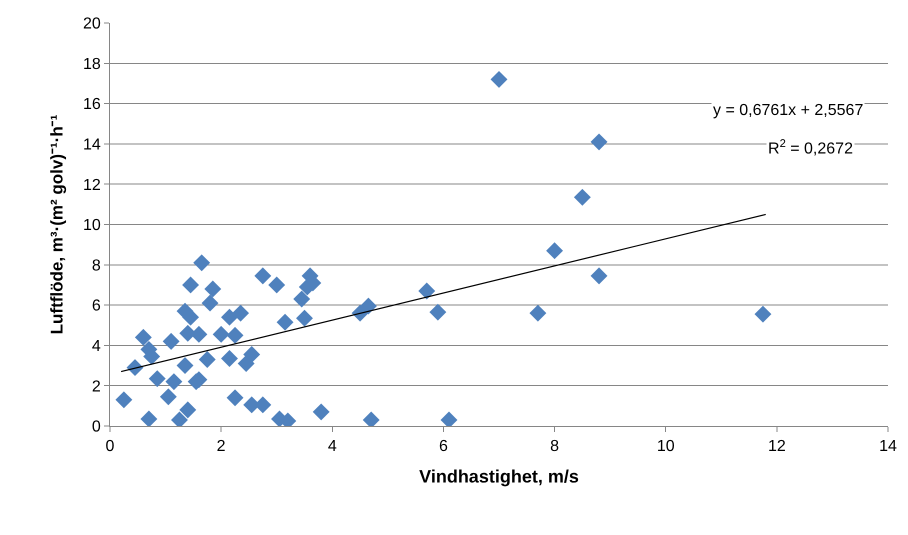  I want to click on x-tick-label: 0, so click(110, 447).